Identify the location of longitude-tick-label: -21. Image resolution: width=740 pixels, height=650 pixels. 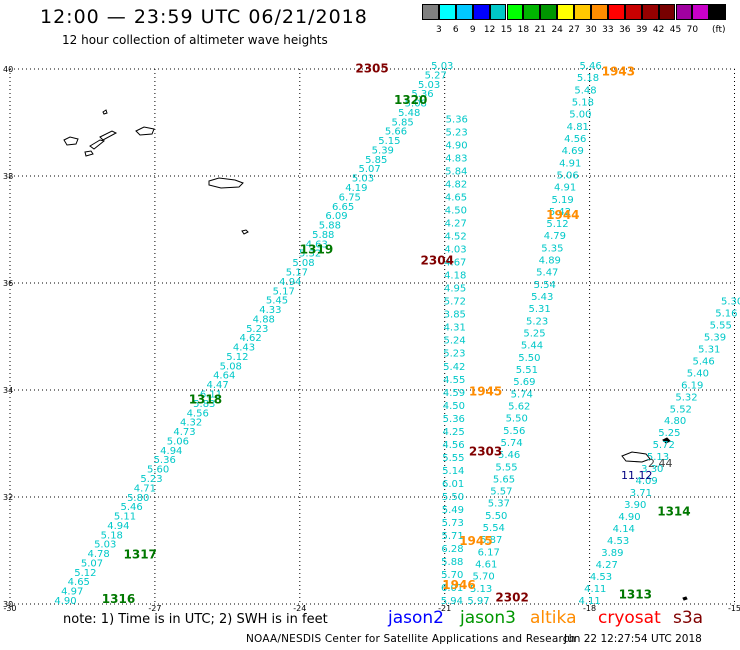
(444, 608).